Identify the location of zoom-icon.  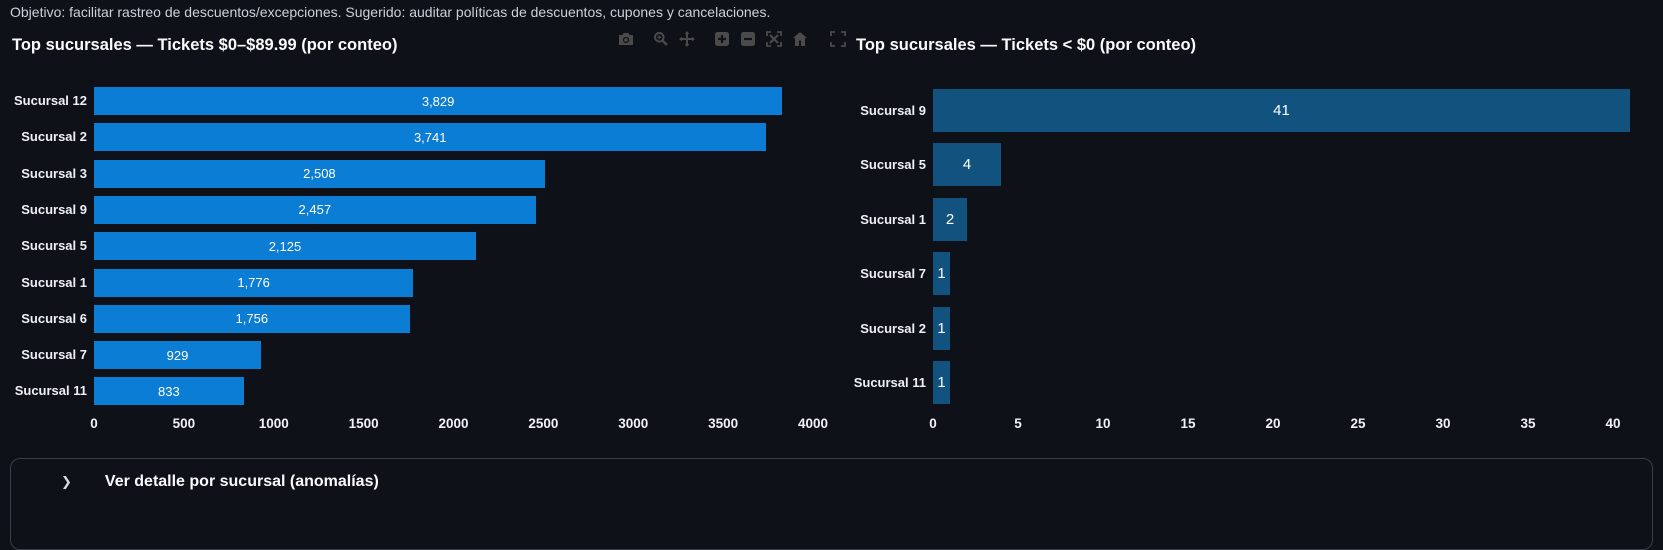
(660, 38).